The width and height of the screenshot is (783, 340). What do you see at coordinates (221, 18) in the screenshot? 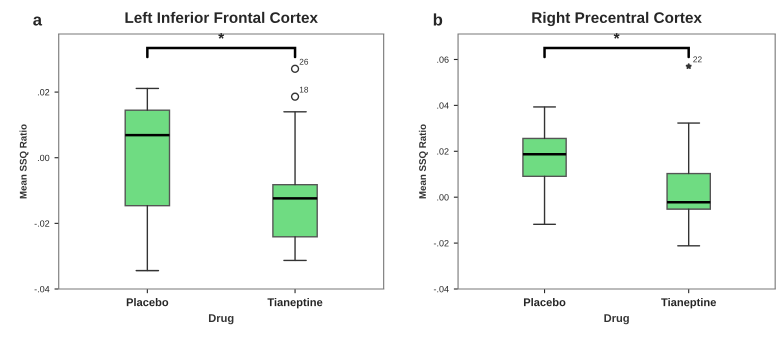
I see `chart-title: Left Inferior Frontal Cortex` at bounding box center [221, 18].